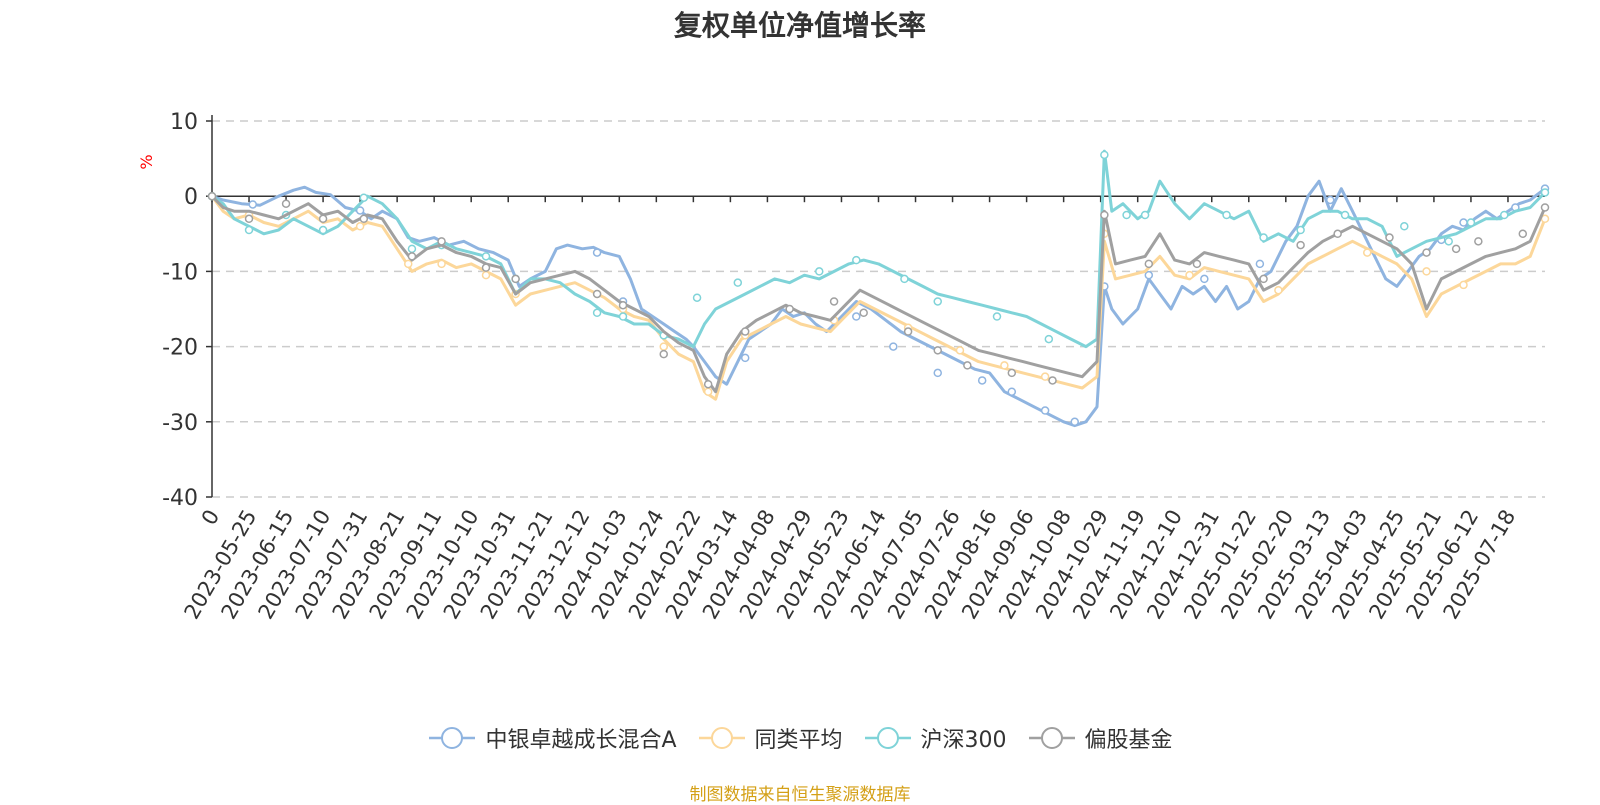 The height and width of the screenshot is (805, 1600). Describe the element at coordinates (180, 272) in the screenshot. I see `y-tick-label: -10` at that location.